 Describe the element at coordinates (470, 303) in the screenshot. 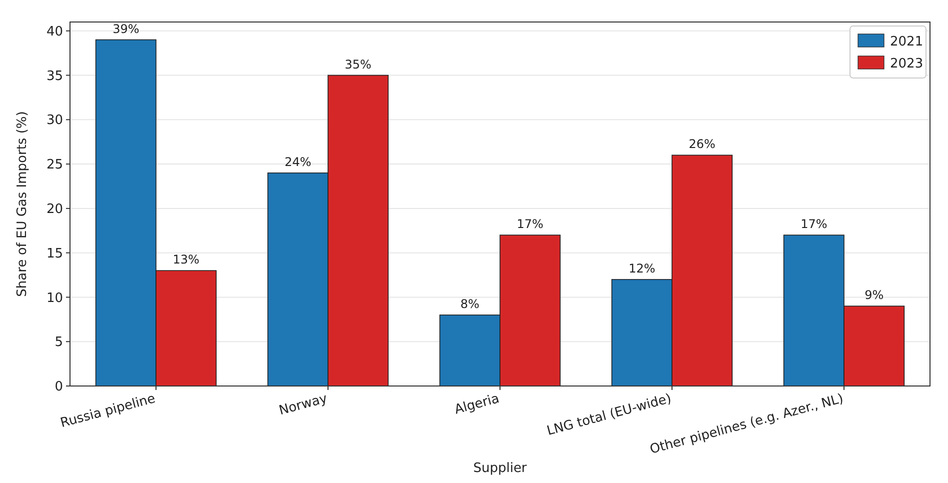

I see `data-label: 8%` at that location.